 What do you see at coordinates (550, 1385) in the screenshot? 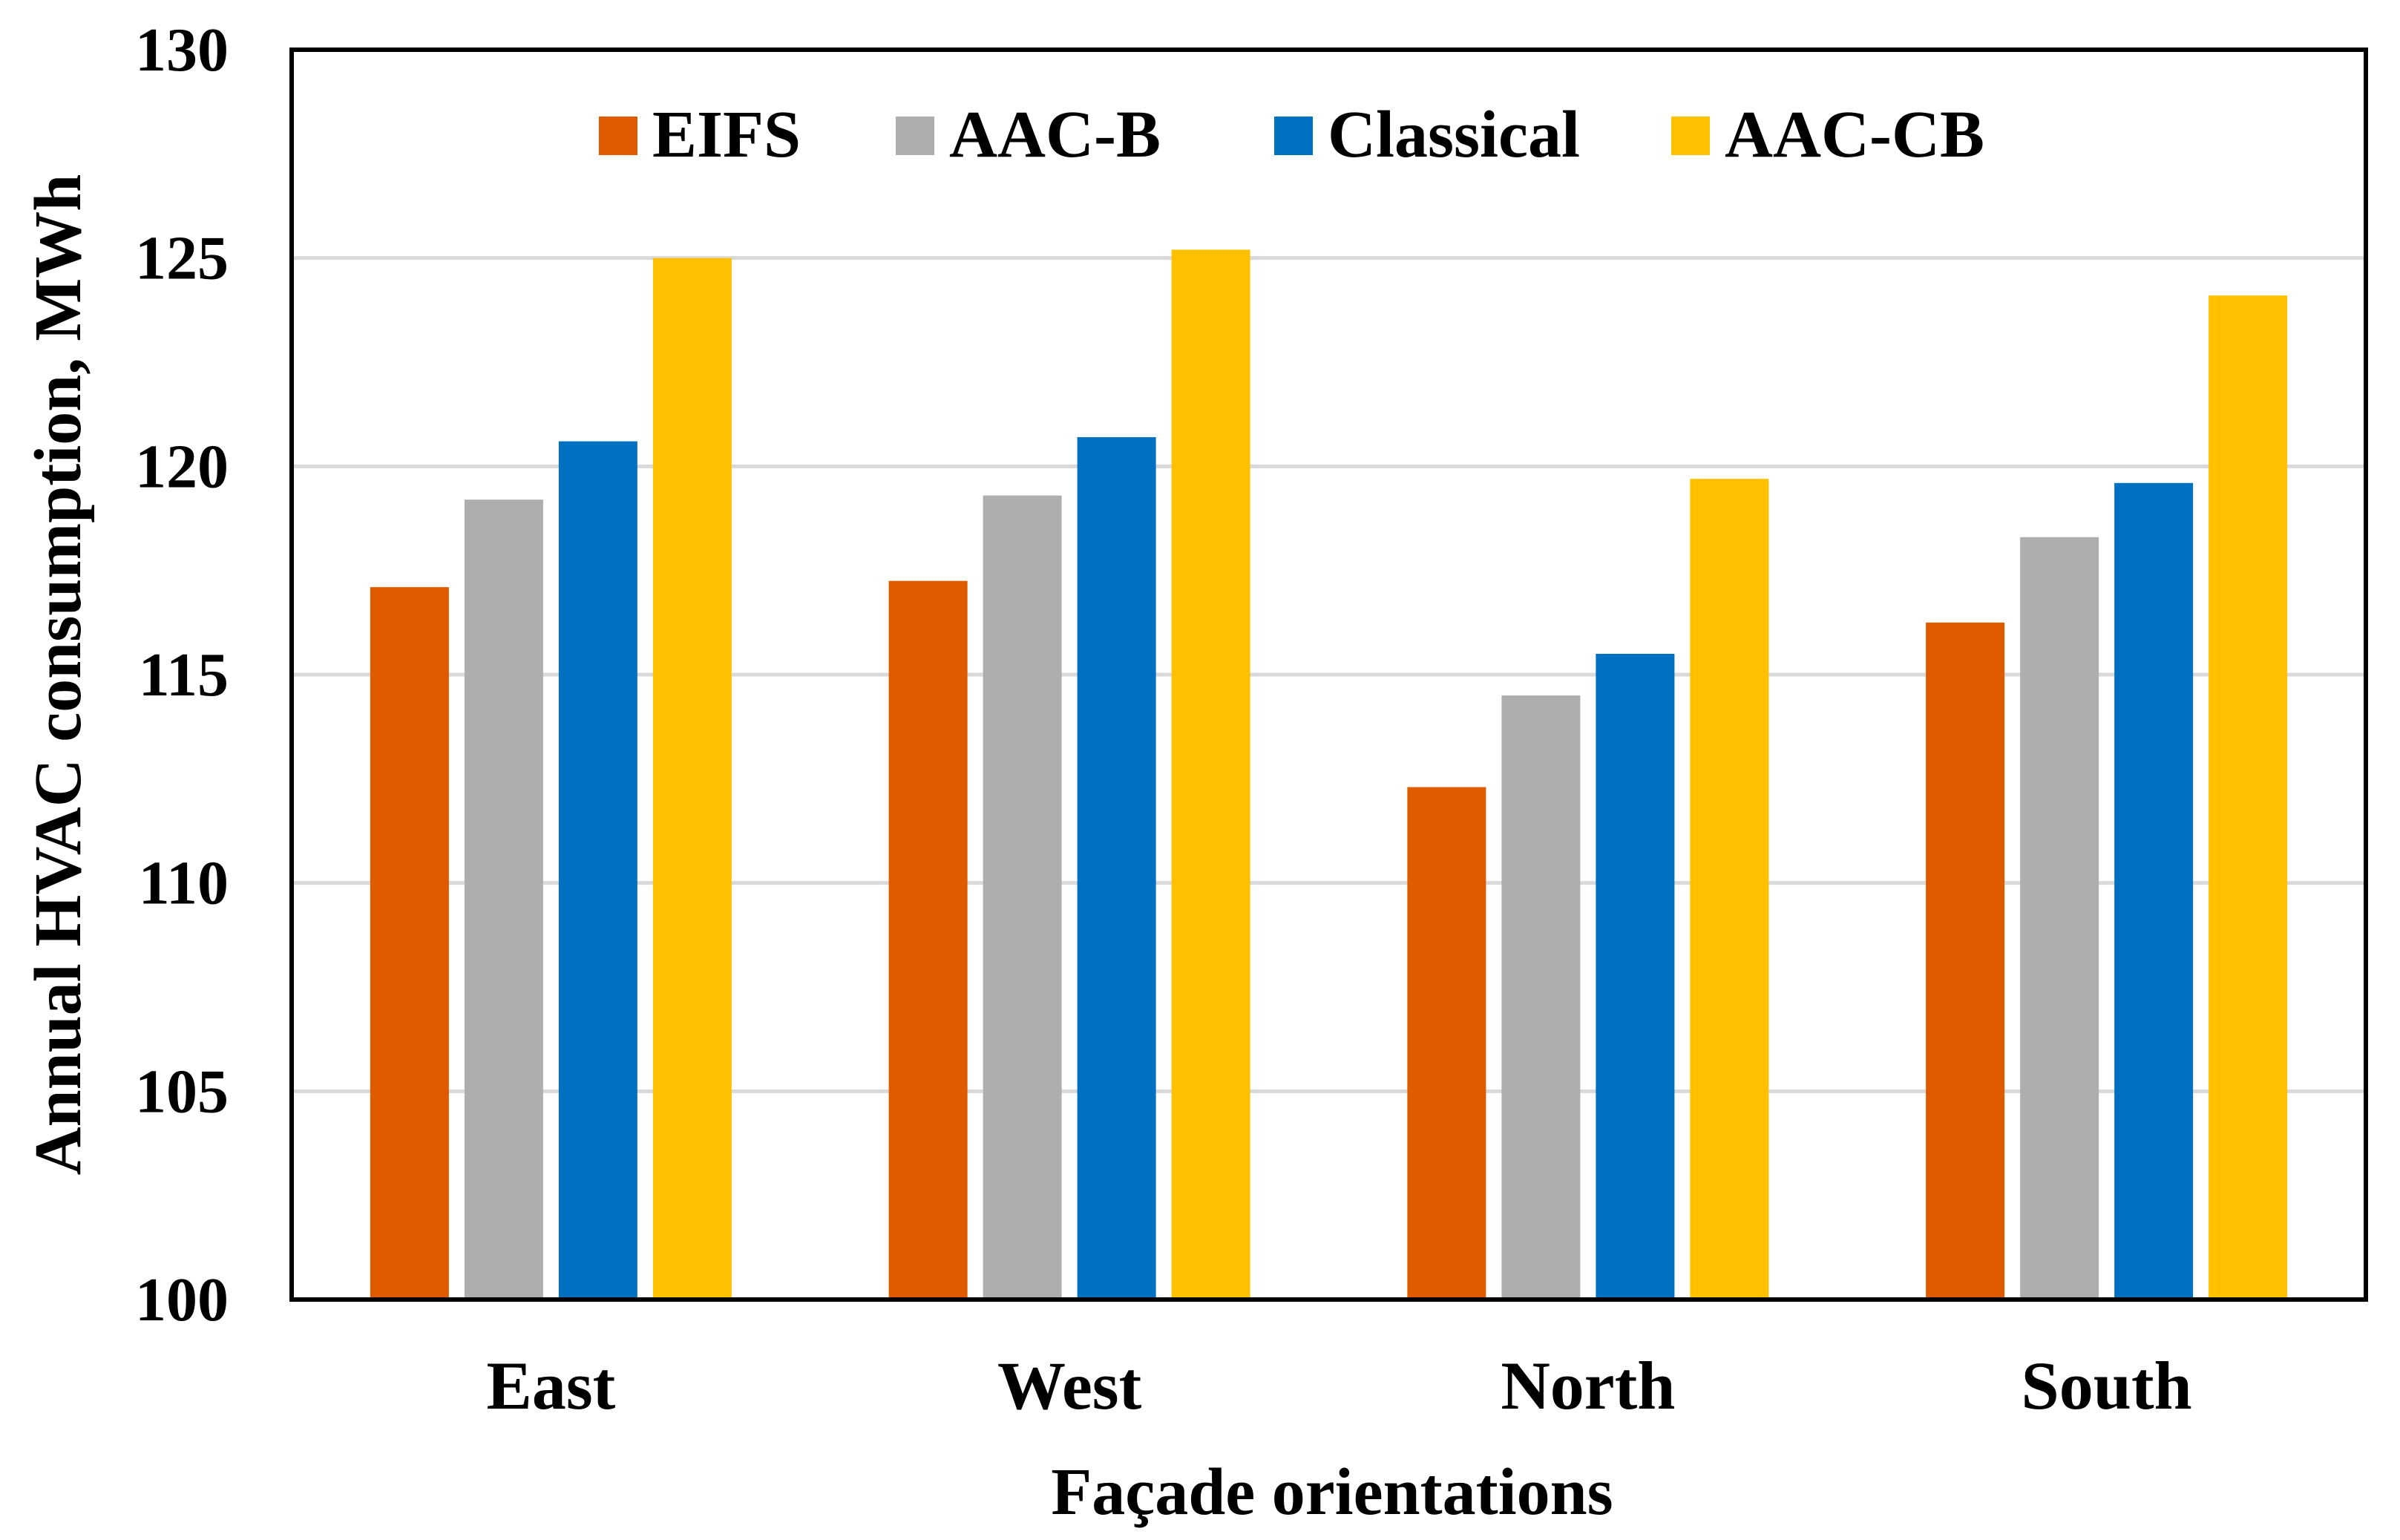
I see `x-category-label: East` at bounding box center [550, 1385].